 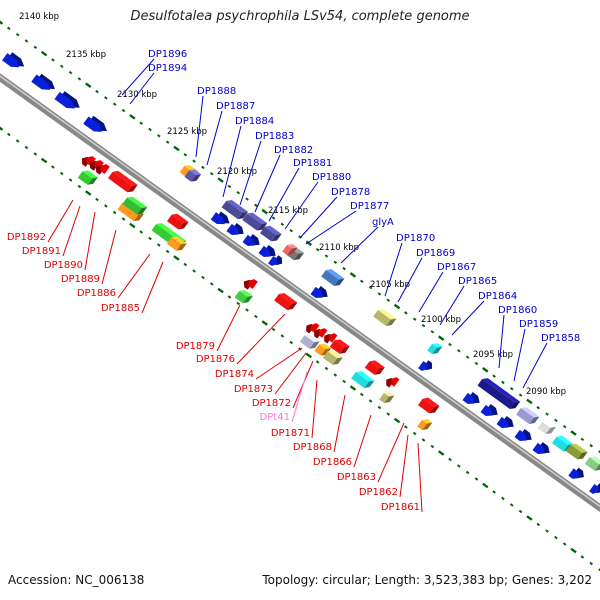 What do you see at coordinates (497, 296) in the screenshot?
I see `top-gene-label: DP1864` at bounding box center [497, 296].